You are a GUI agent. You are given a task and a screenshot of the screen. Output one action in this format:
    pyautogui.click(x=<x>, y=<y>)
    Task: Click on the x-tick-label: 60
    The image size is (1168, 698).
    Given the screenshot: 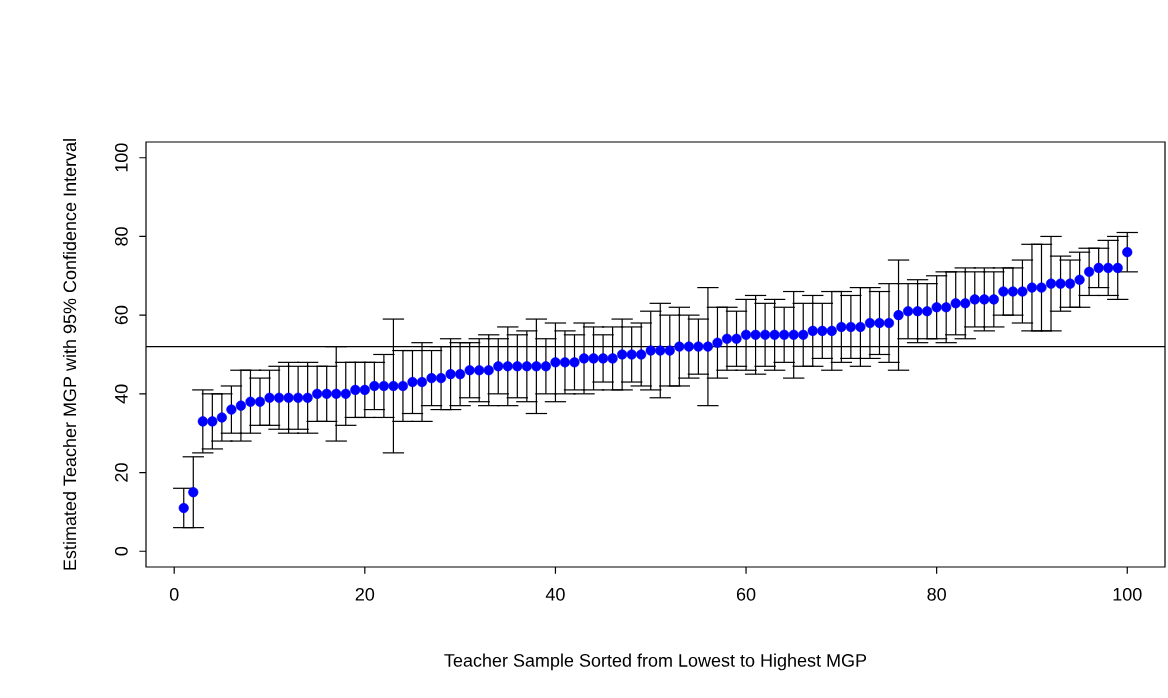 What is the action you would take?
    pyautogui.click(x=746, y=594)
    